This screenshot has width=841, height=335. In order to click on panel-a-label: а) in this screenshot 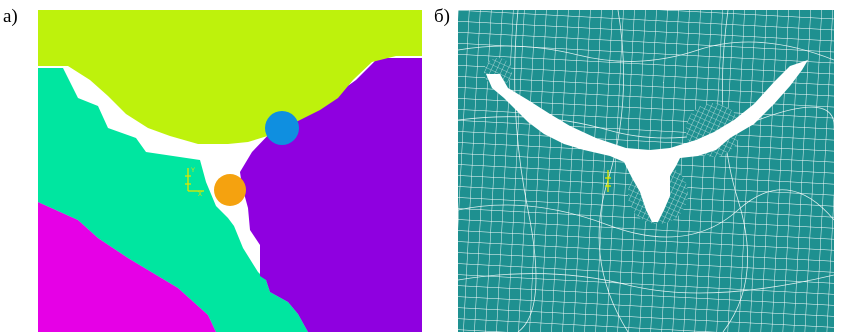, I will do `click(10, 16)`.